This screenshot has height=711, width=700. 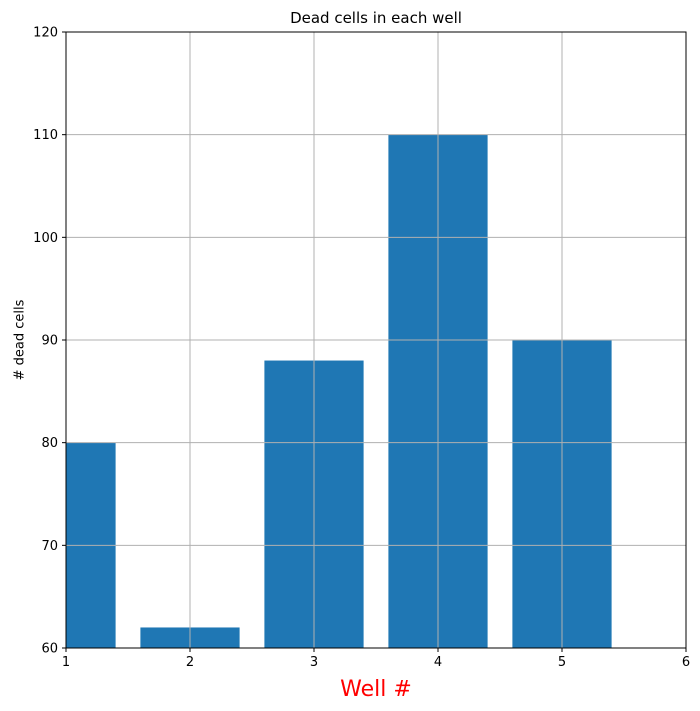 I want to click on y-axis-ticks: 60 70 80 90 100 110 120, so click(x=49, y=341).